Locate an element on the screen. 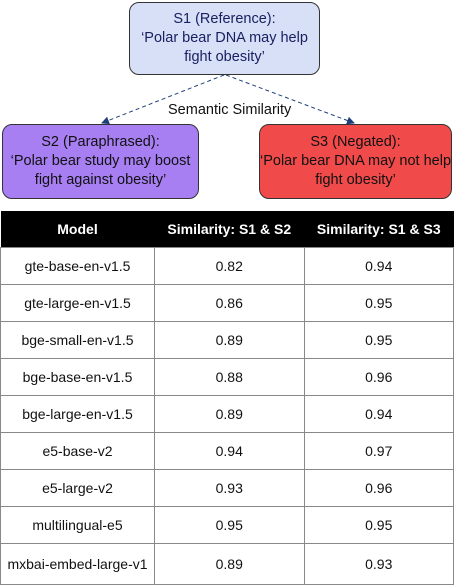 Image resolution: width=454 pixels, height=588 pixels. table-row: multilingual-e5 0.95 0.95 is located at coordinates (227, 525).